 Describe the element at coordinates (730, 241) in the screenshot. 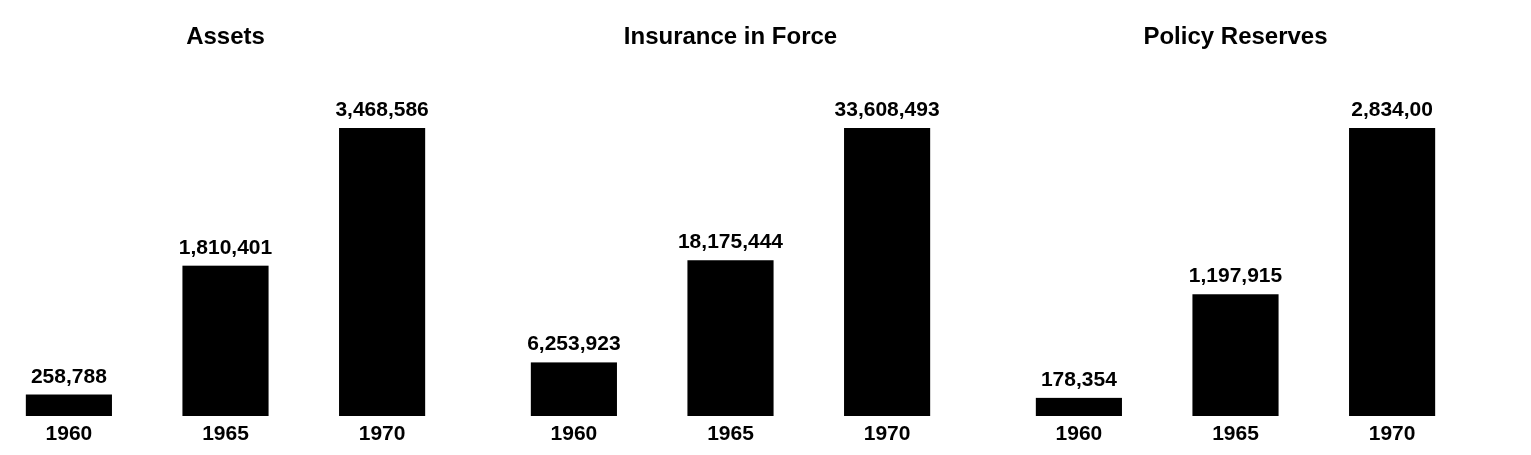

I see `data-label: 18,175,444` at that location.